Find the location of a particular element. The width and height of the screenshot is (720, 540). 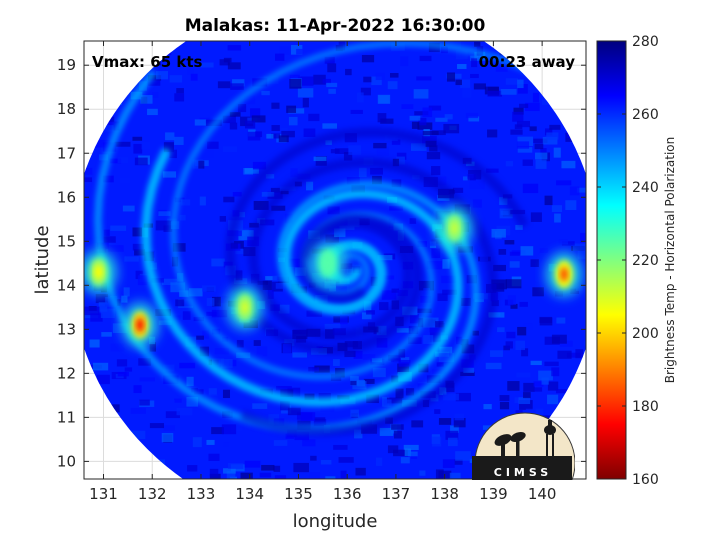

y-tick-label: 16 is located at coordinates (66, 197).